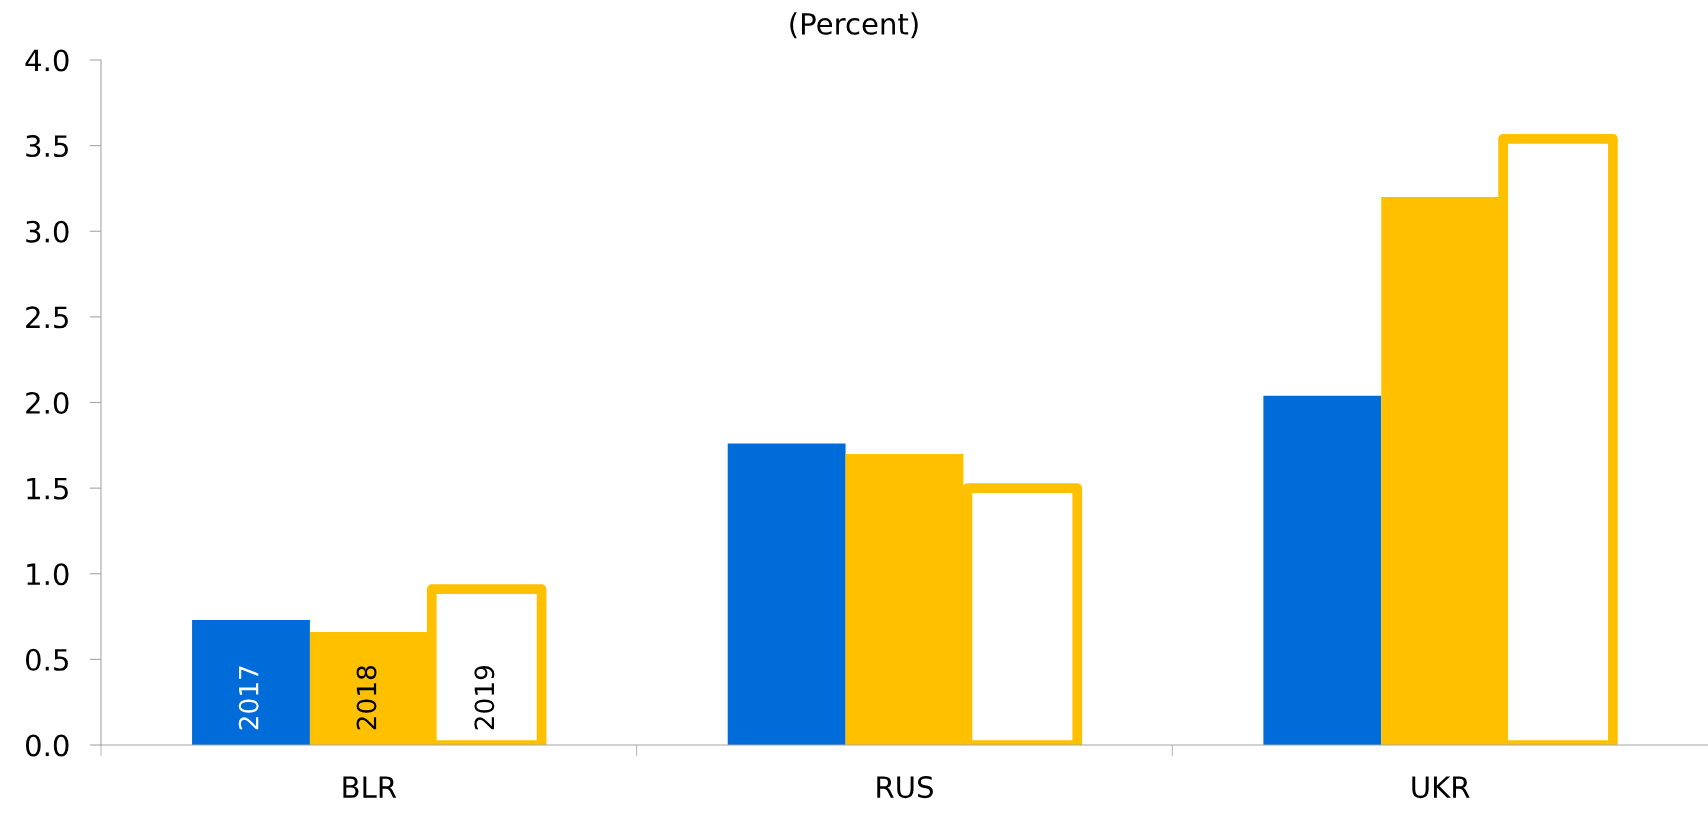  I want to click on y-tick-label: 1.5, so click(47, 488).